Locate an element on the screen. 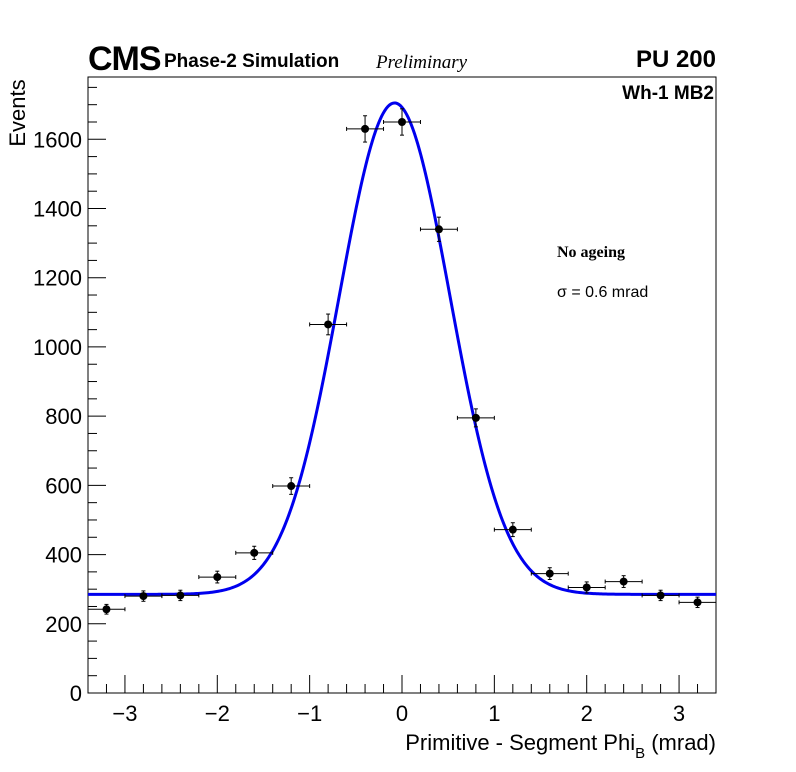 The width and height of the screenshot is (796, 772). x-tick-label: 1 is located at coordinates (494, 713).